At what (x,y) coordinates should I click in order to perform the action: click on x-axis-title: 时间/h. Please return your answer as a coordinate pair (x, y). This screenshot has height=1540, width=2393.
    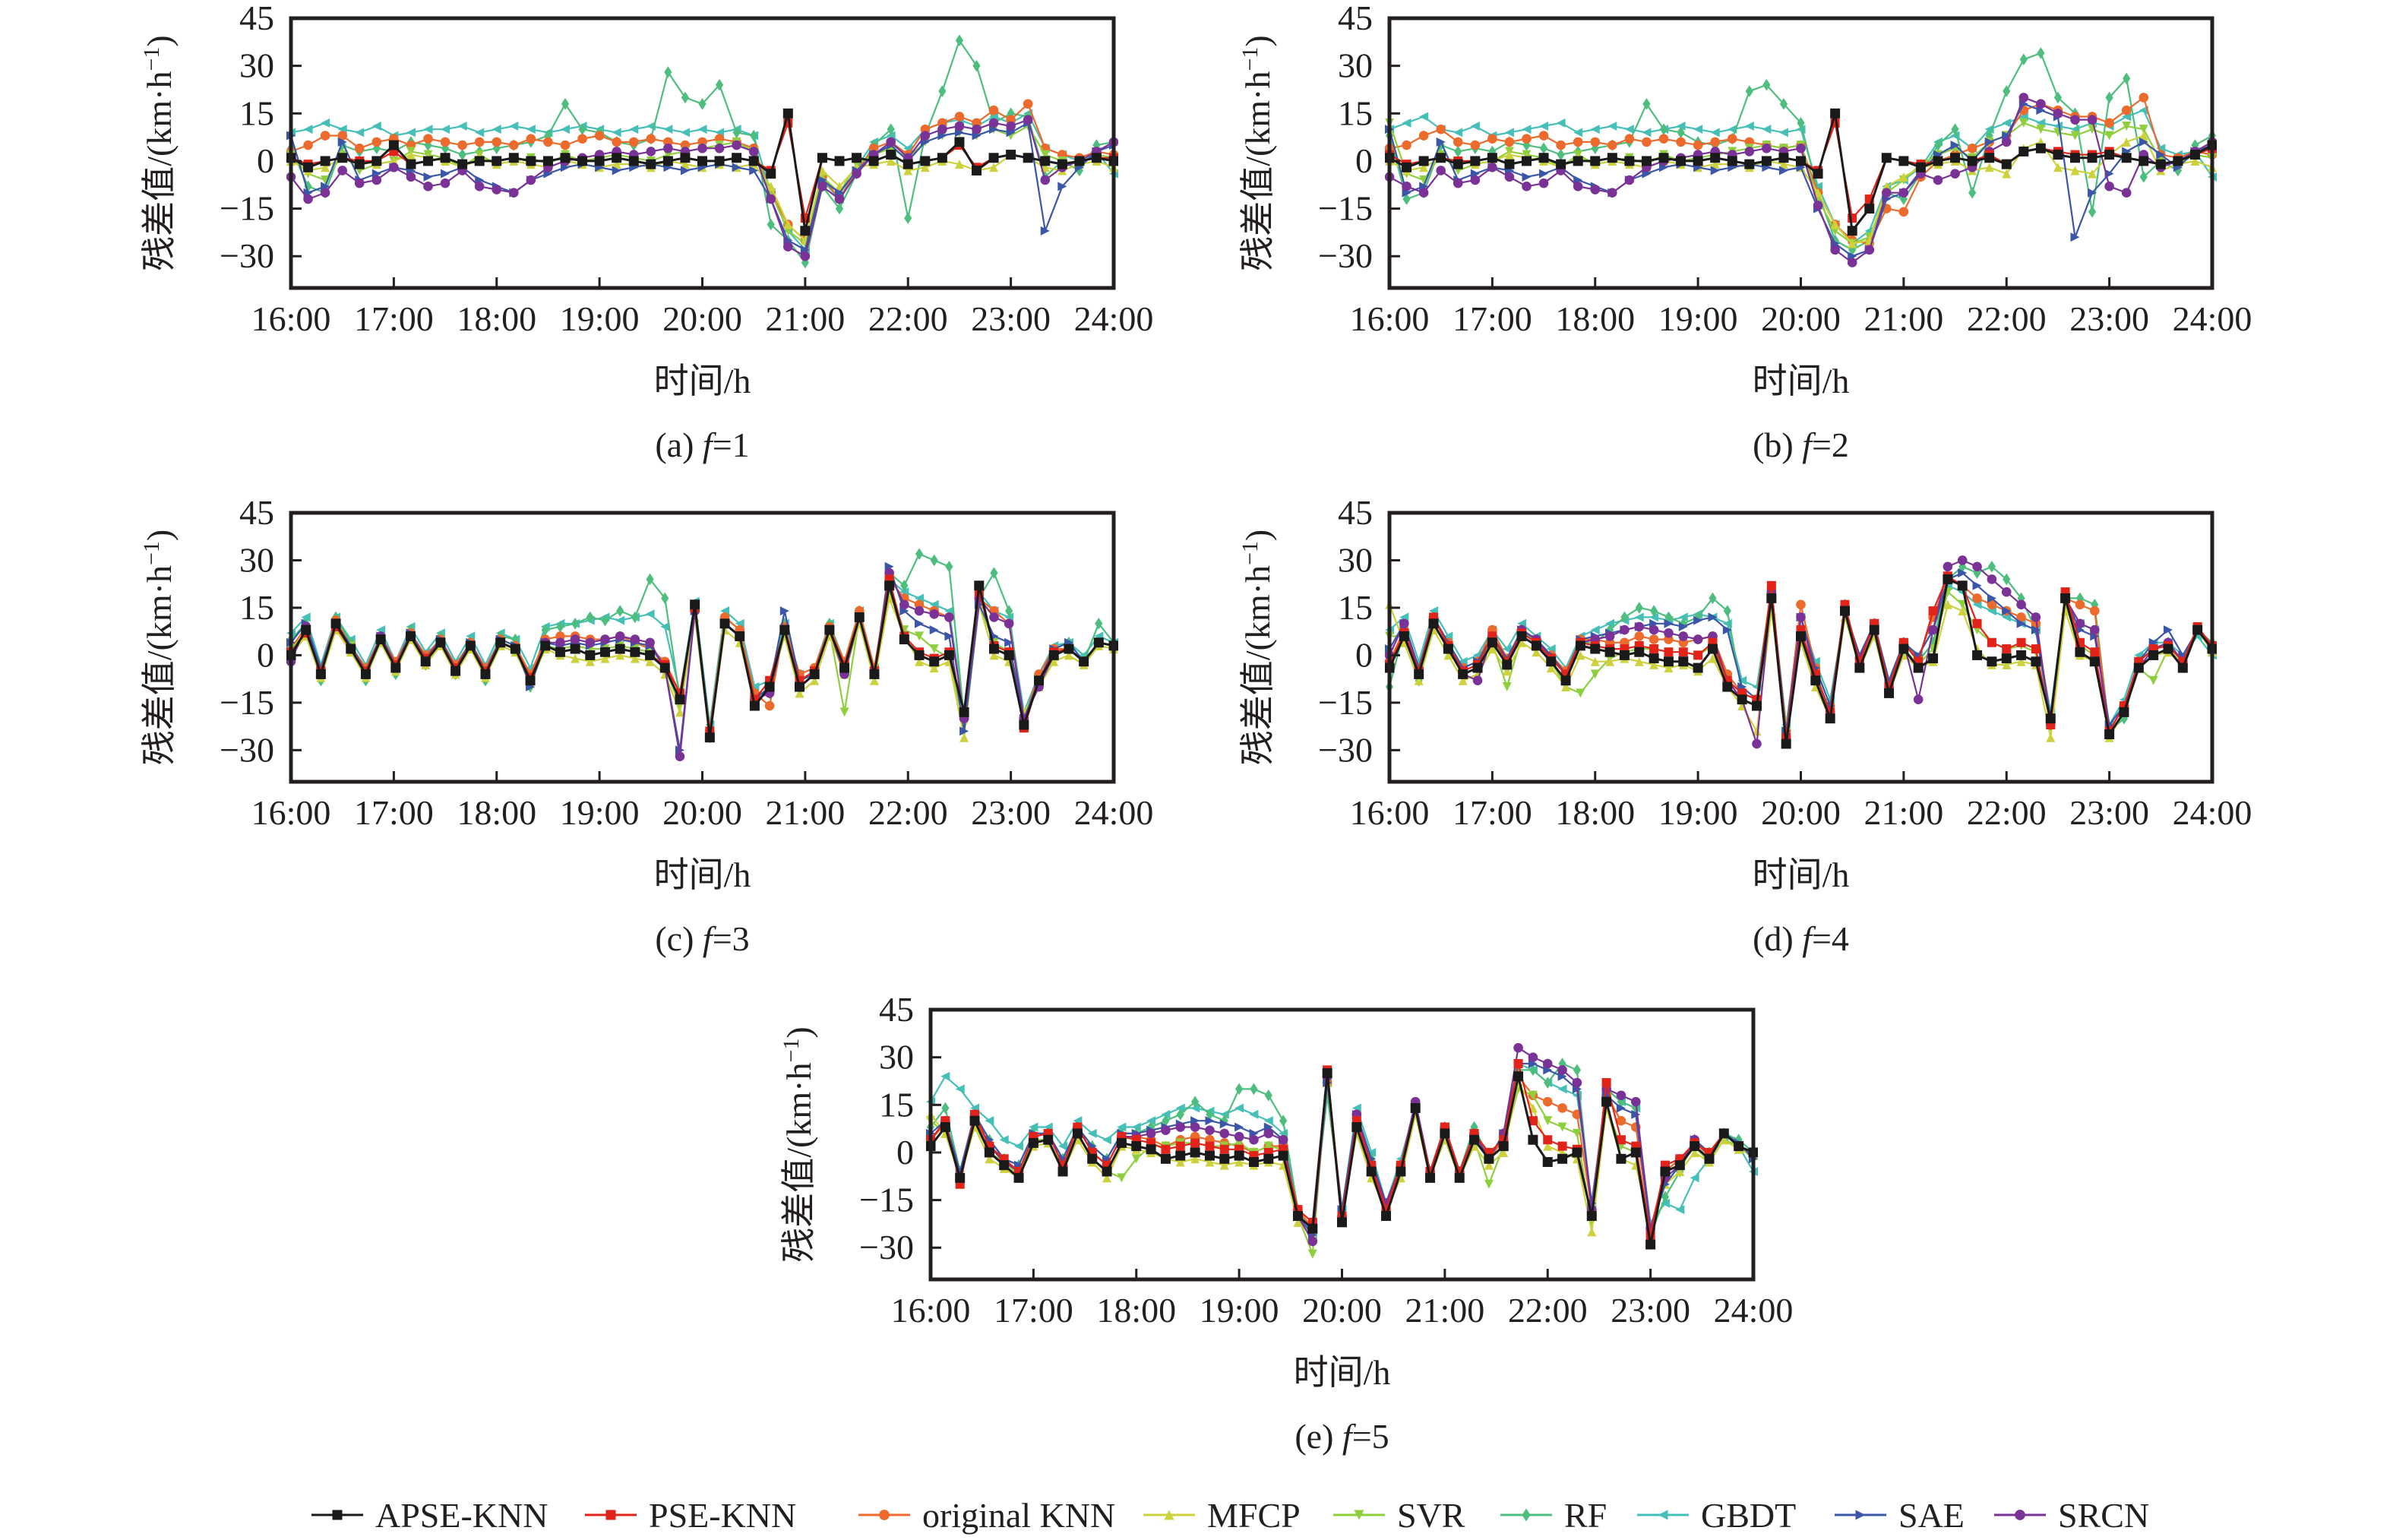
    Looking at the image, I should click on (1801, 381).